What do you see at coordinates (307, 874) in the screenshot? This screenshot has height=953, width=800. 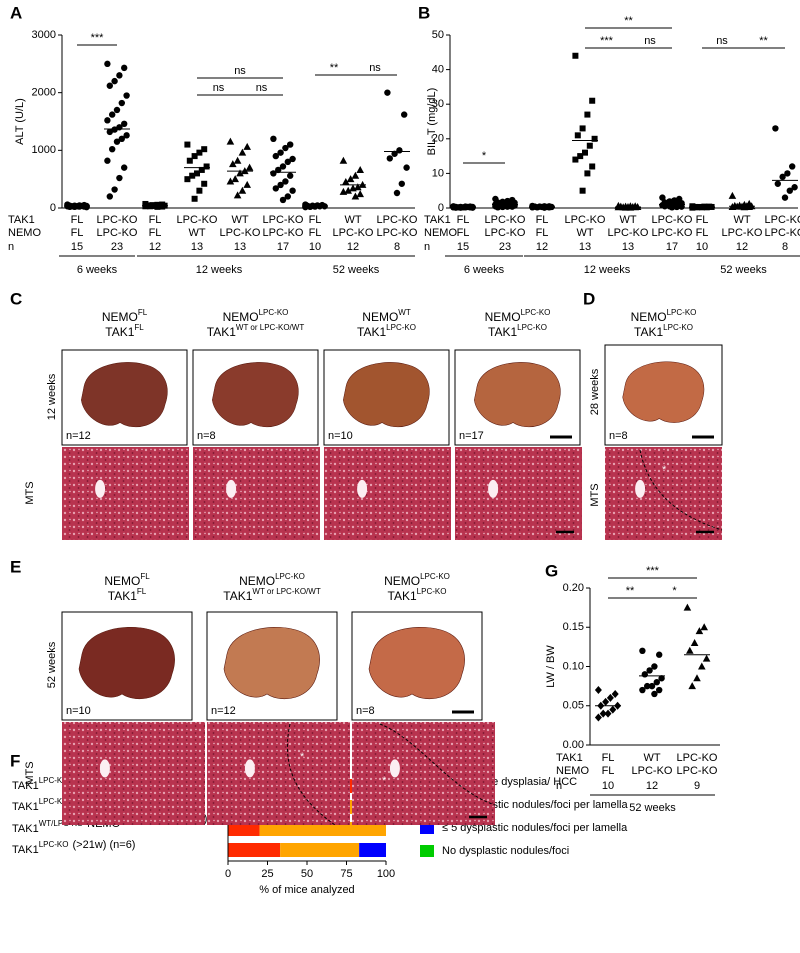 I see `x-tick-label: 50` at bounding box center [307, 874].